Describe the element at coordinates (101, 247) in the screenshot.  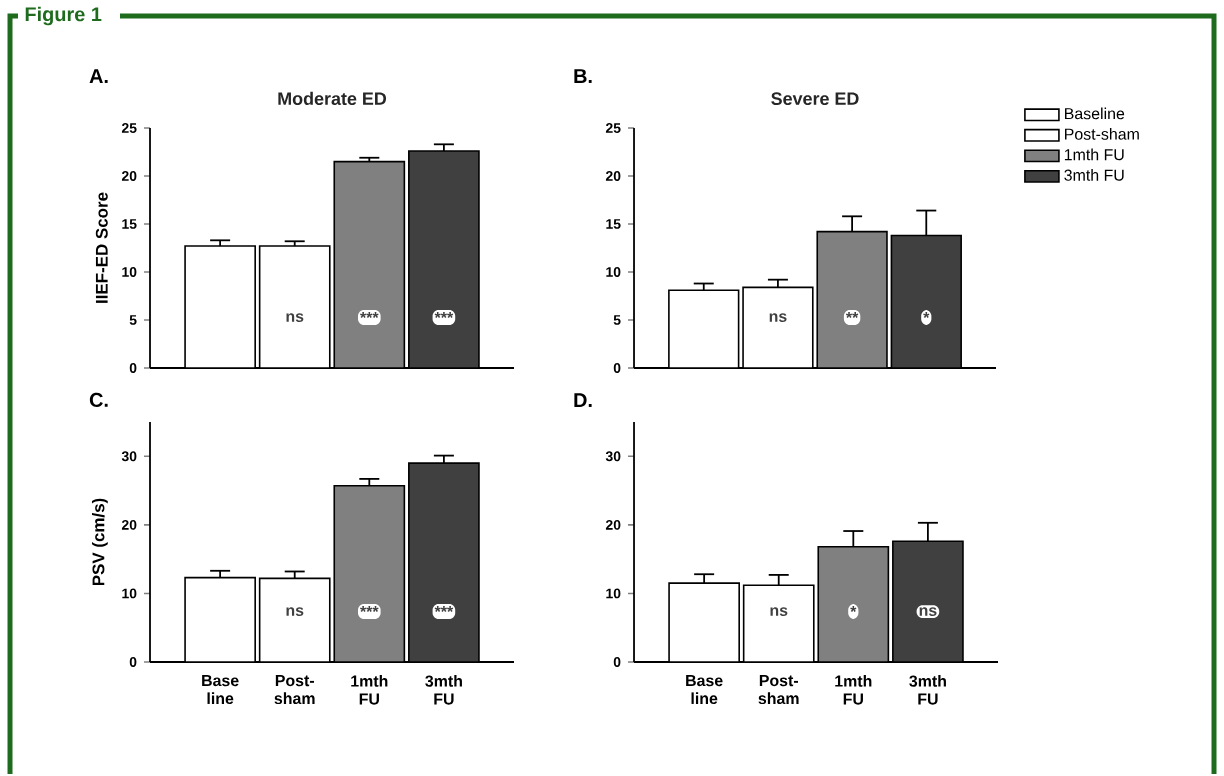
I see `y-axis-title: IIEF-ED Score` at that location.